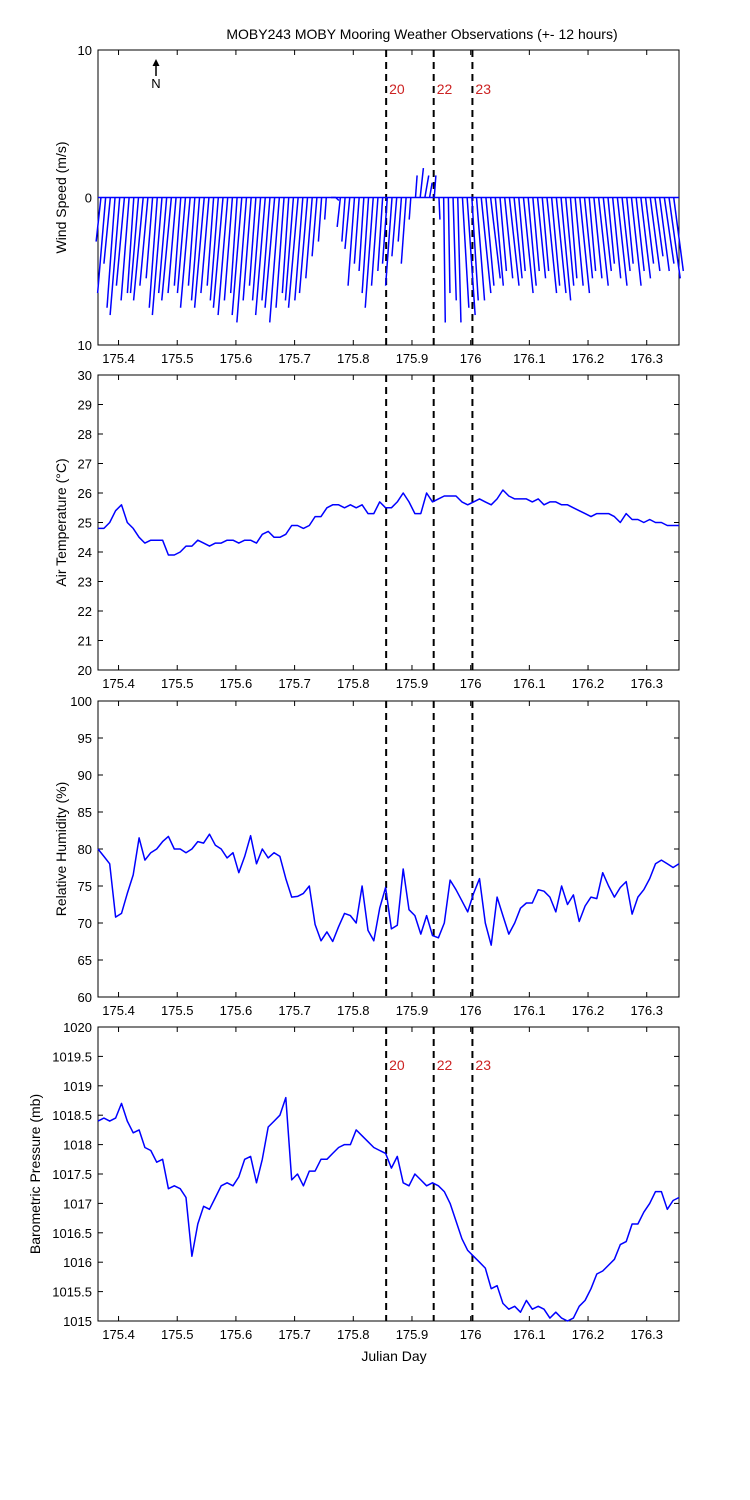  What do you see at coordinates (471, 683) in the screenshot?
I see `x-tick-label: 176` at bounding box center [471, 683].